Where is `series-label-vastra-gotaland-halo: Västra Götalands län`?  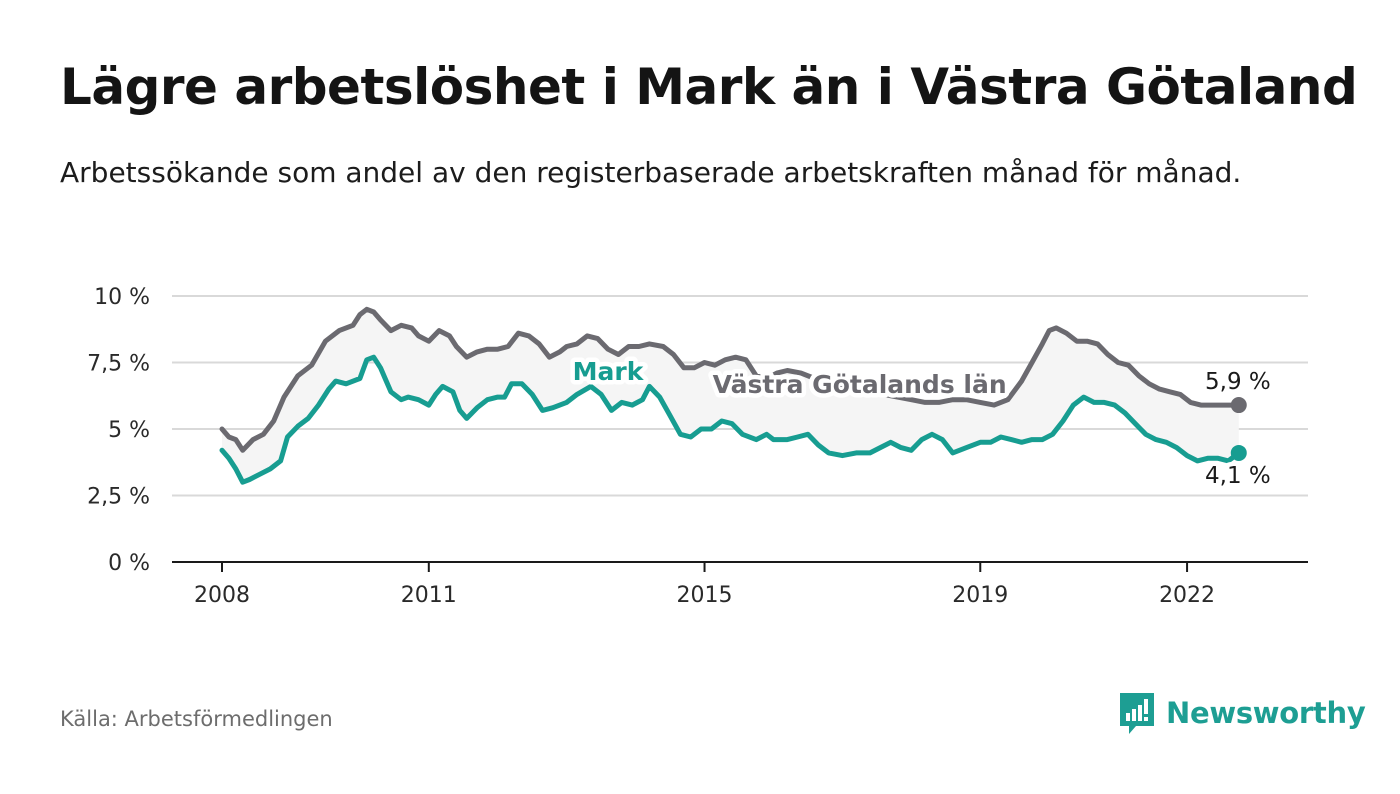 series-label-vastra-gotaland-halo: Västra Götalands län is located at coordinates (860, 384).